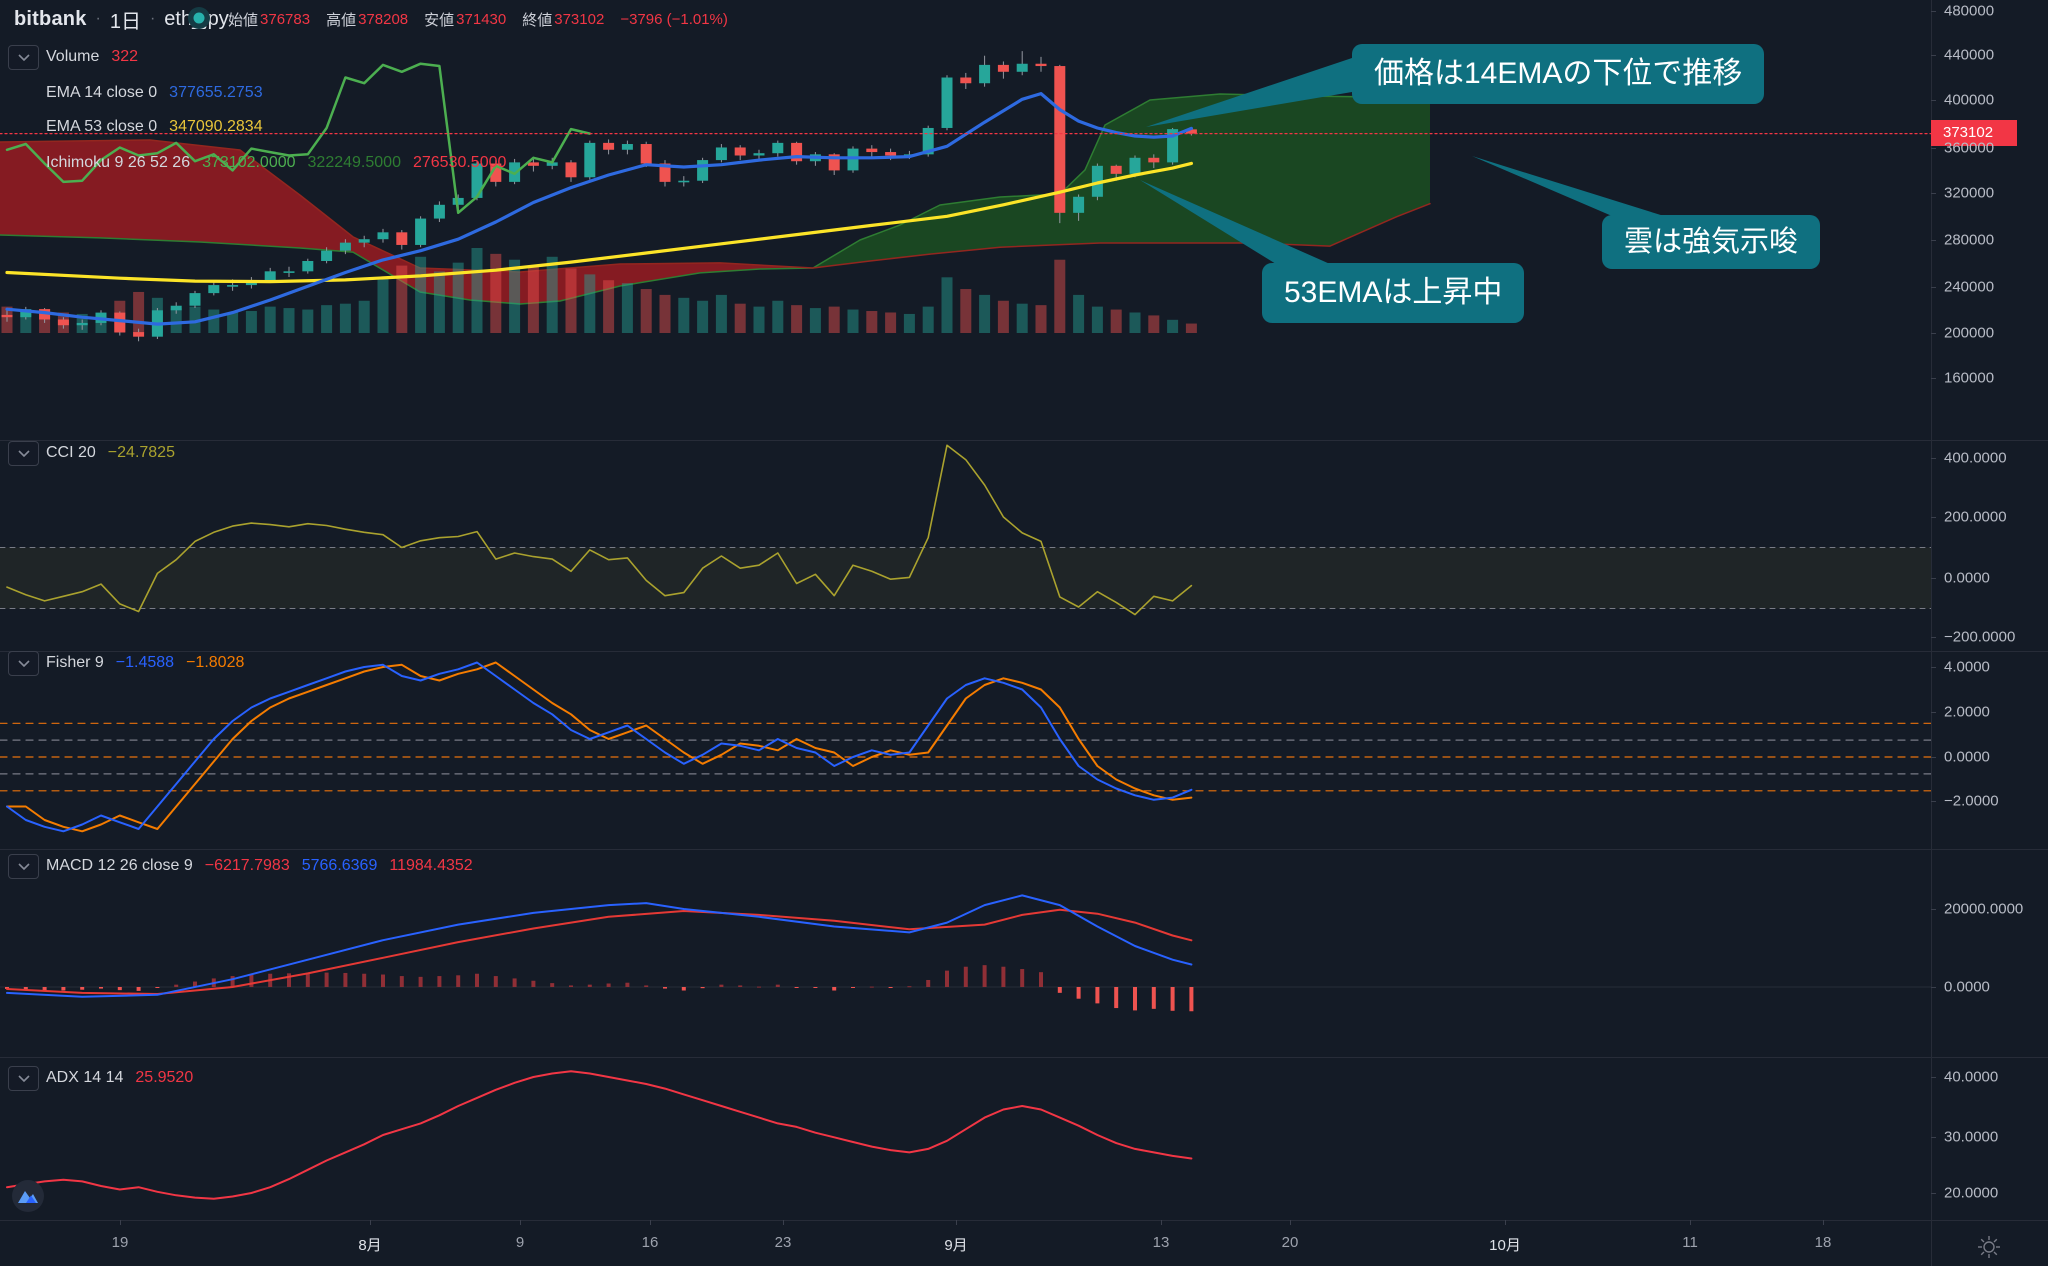 This screenshot has width=2048, height=1266. I want to click on adx-axis-label: 20.0000, so click(1971, 1193).